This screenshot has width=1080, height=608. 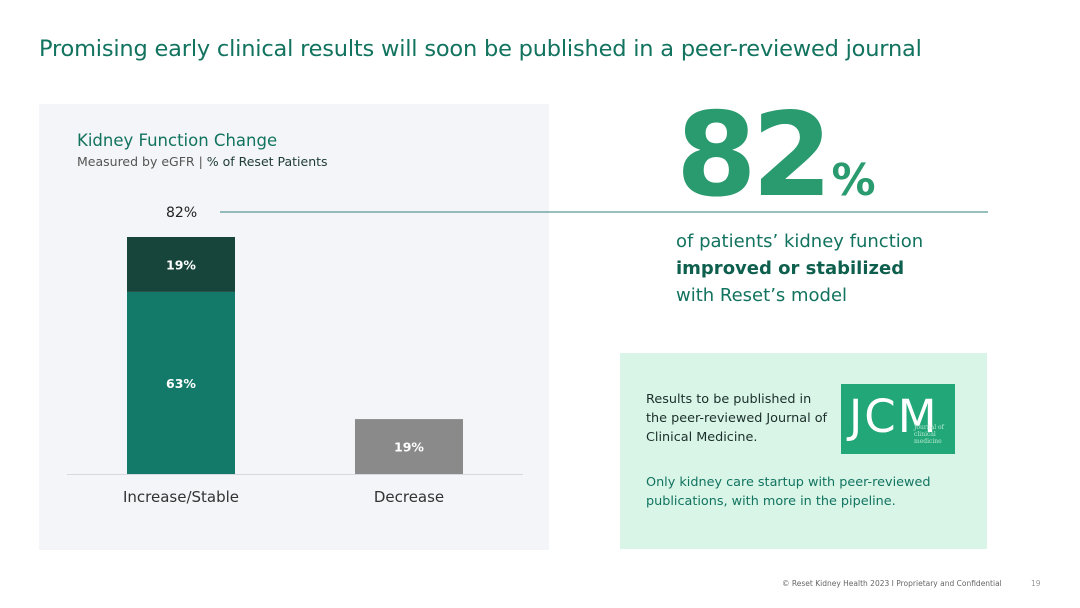 I want to click on category-label: Decrease, so click(x=409, y=497).